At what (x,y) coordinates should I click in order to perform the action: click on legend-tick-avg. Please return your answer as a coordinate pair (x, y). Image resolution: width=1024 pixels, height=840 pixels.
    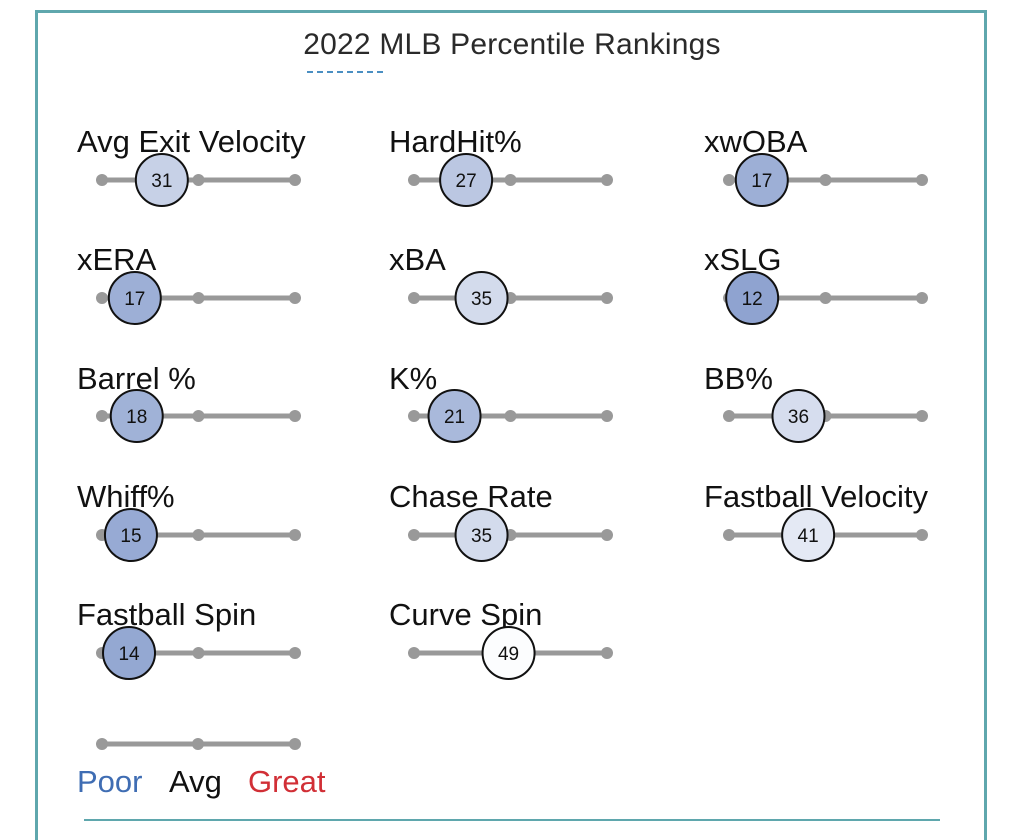
    Looking at the image, I should click on (198, 744).